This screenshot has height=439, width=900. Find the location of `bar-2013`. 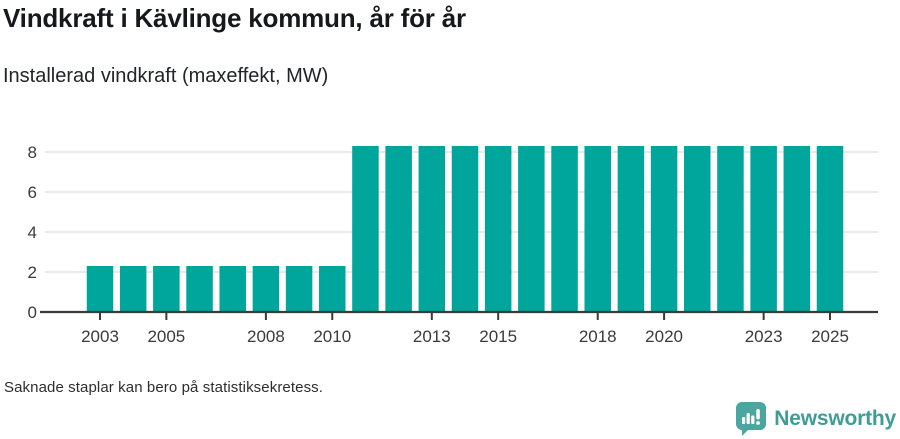

bar-2013 is located at coordinates (432, 229).